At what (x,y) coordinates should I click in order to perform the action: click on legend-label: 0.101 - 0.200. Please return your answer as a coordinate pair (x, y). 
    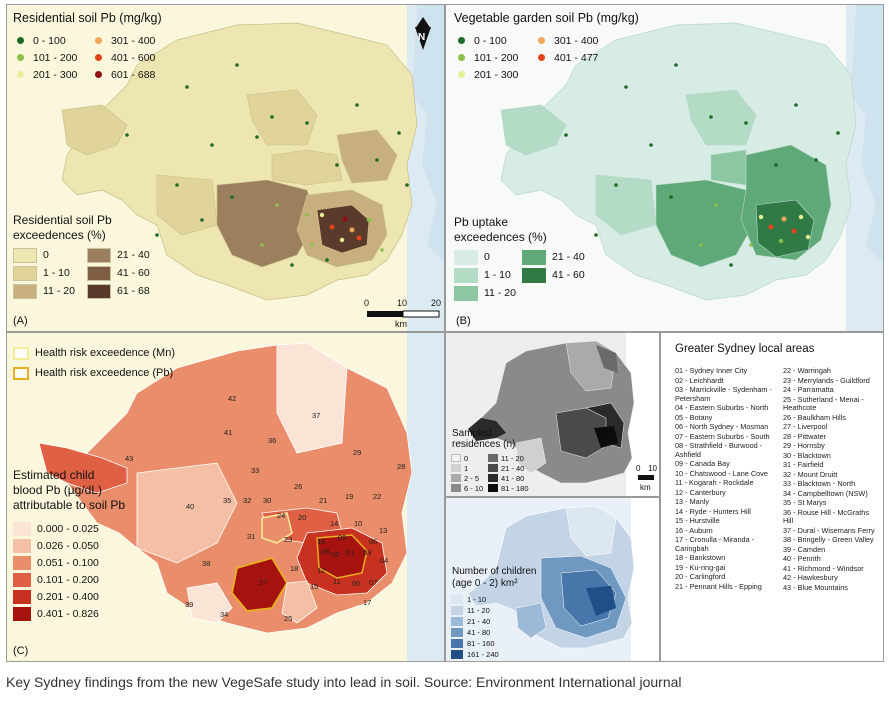
    Looking at the image, I should click on (68, 579).